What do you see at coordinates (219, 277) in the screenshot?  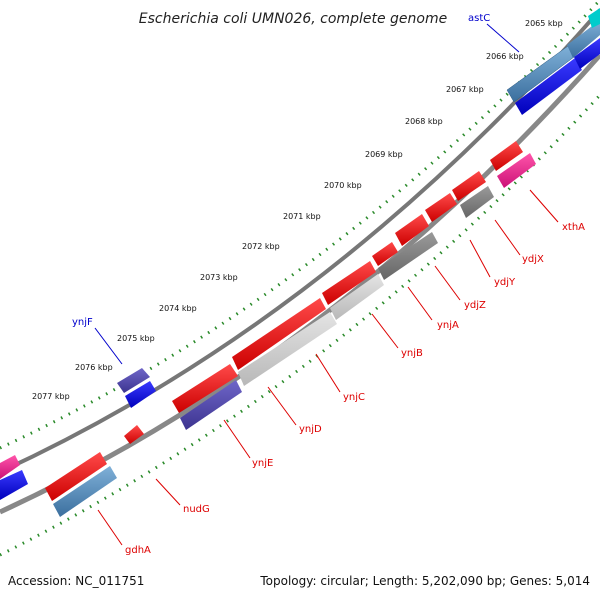 I see `kbp-label: 2073 kbp` at bounding box center [219, 277].